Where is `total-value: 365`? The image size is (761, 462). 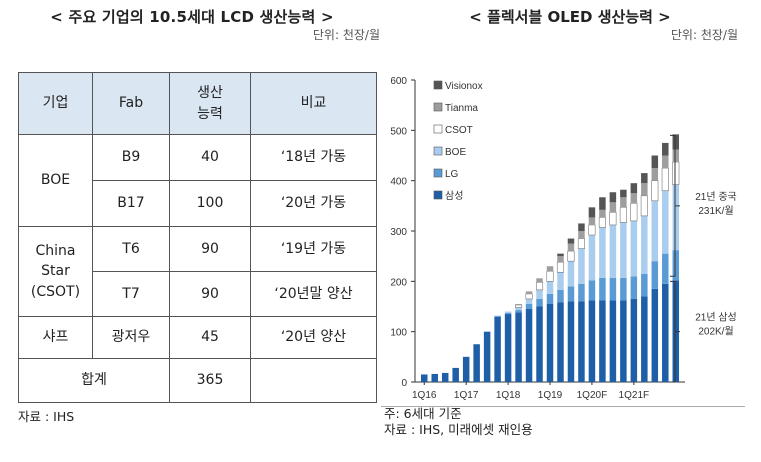 total-value: 365 is located at coordinates (210, 380).